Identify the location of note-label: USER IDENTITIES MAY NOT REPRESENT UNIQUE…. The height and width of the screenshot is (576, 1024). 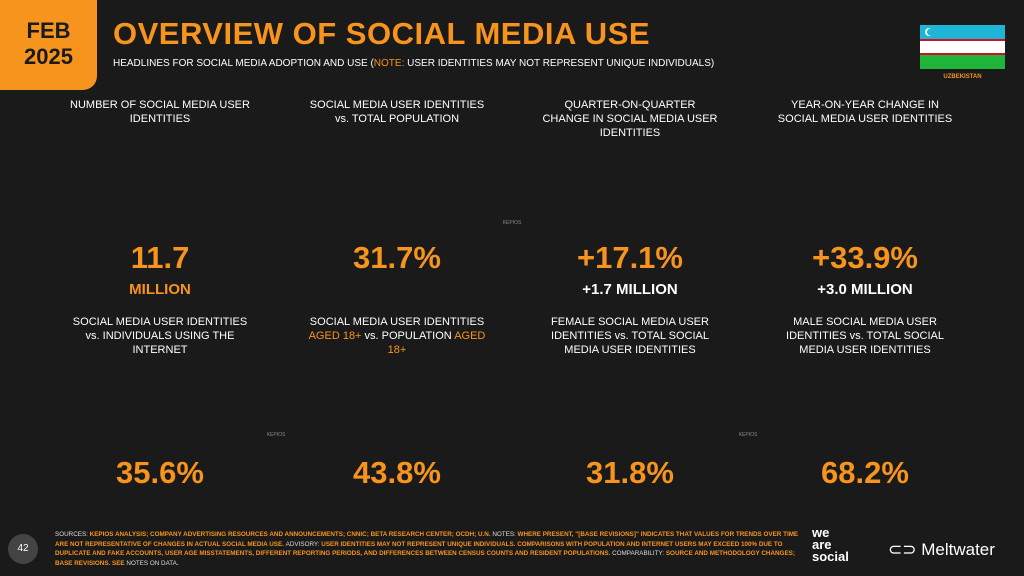
(419, 549).